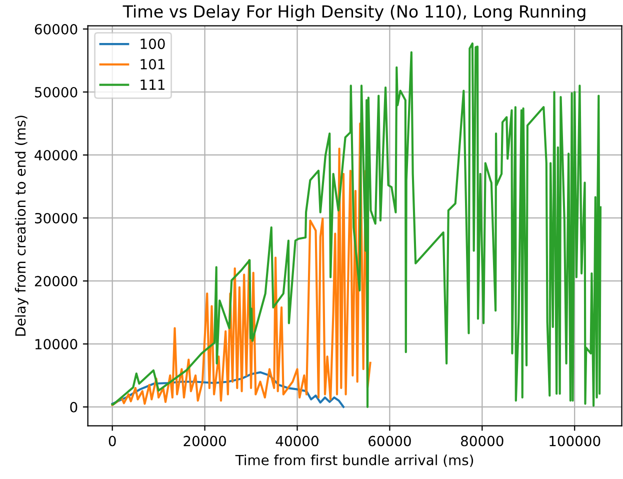 The width and height of the screenshot is (623, 479). What do you see at coordinates (56, 281) in the screenshot?
I see `y-tick-label: 20000` at bounding box center [56, 281].